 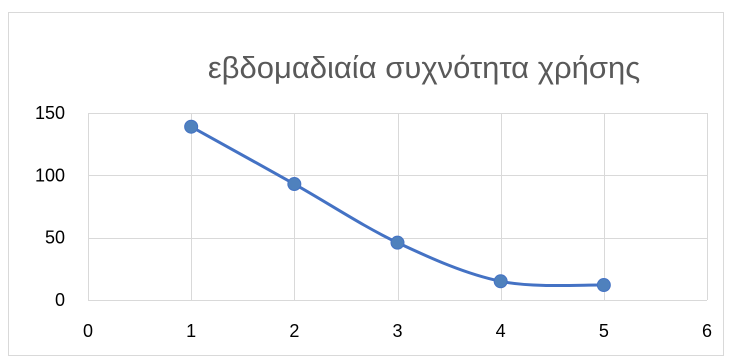 What do you see at coordinates (707, 331) in the screenshot?
I see `x-tick-label: 6` at bounding box center [707, 331].